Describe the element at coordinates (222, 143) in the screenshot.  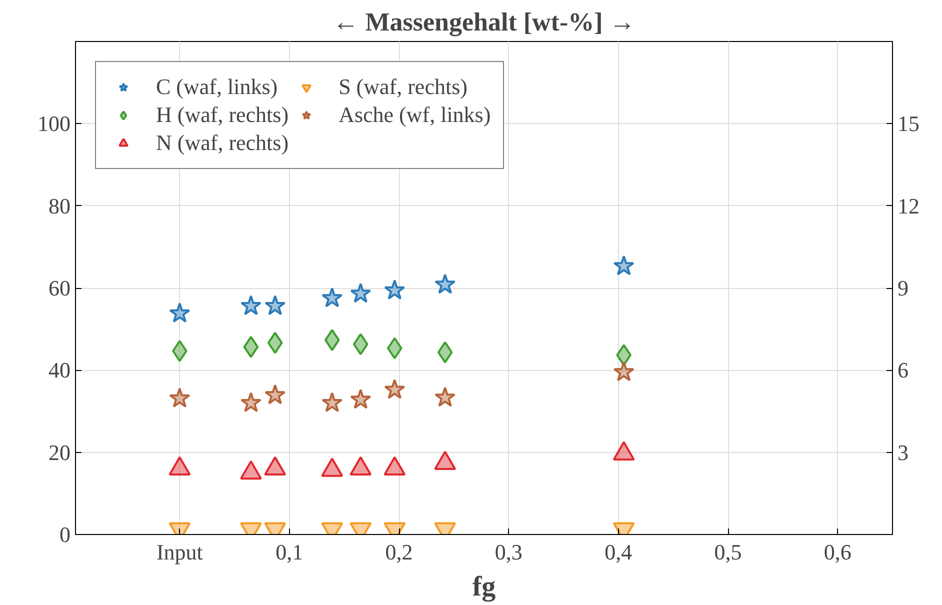
I see `legend-label: N (waf, rechts)` at that location.